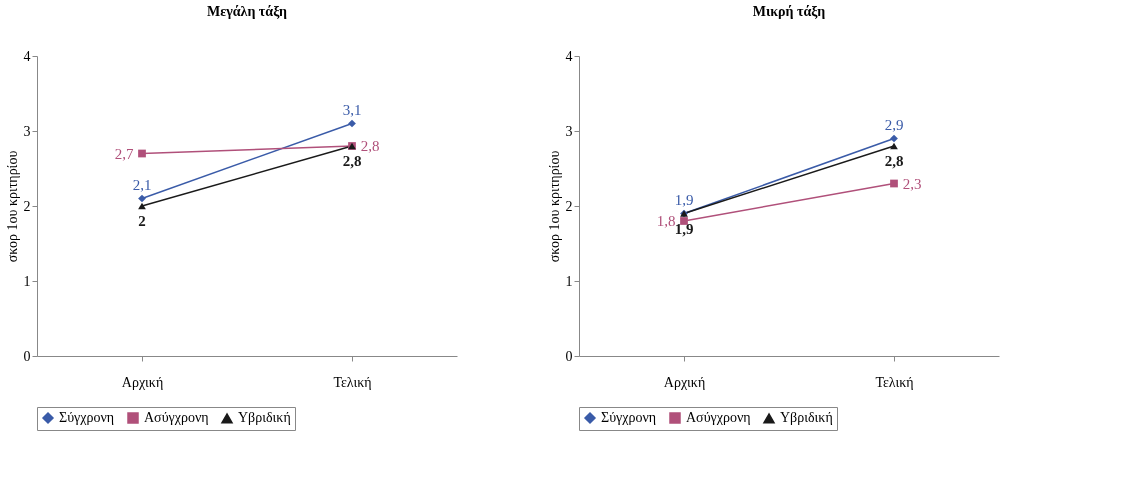  Describe the element at coordinates (789, 11) in the screenshot. I see `chart-title: Μικρή τάξη` at that location.